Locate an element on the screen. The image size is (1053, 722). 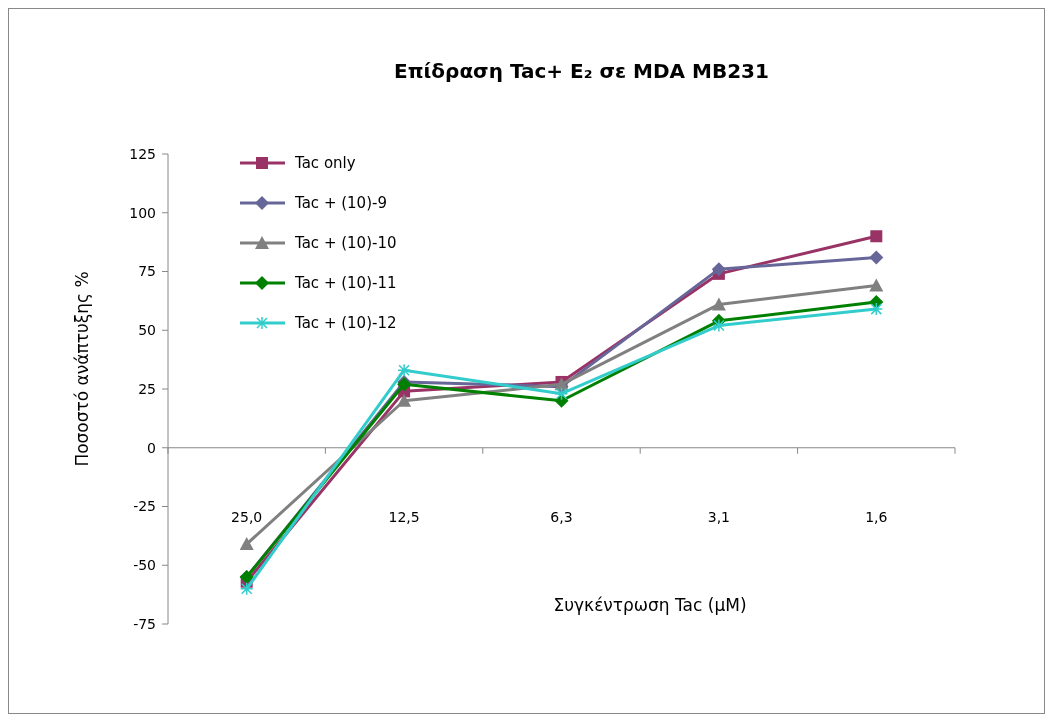
x-tick-label: 12,5 is located at coordinates (404, 516).